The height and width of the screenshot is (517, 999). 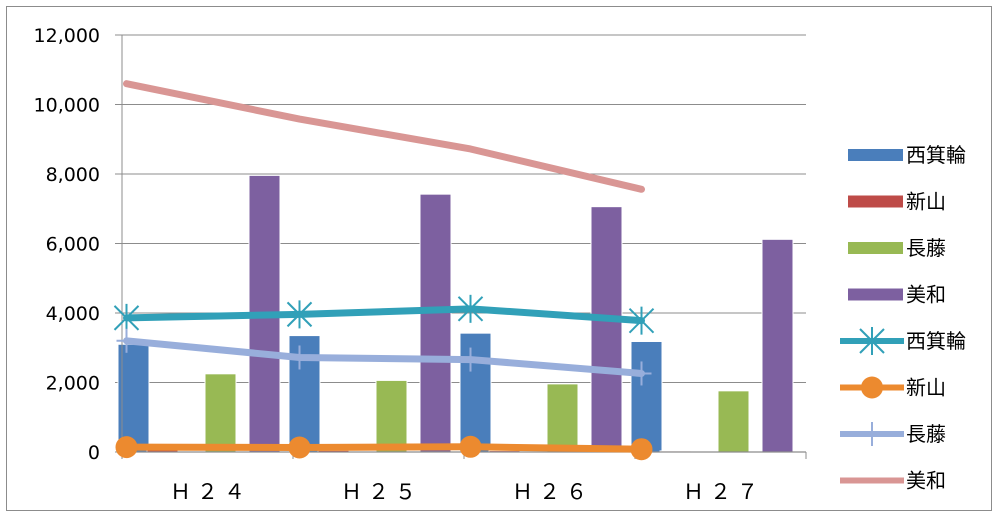 I want to click on bar-3-Ｈ２５, so click(x=391, y=416).